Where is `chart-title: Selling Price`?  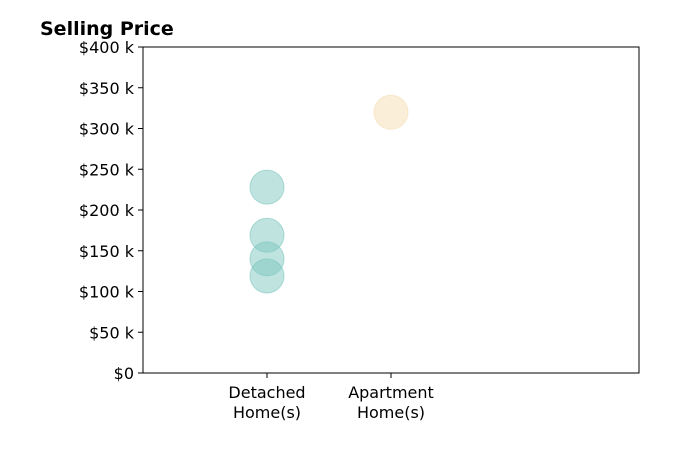
chart-title: Selling Price is located at coordinates (107, 29).